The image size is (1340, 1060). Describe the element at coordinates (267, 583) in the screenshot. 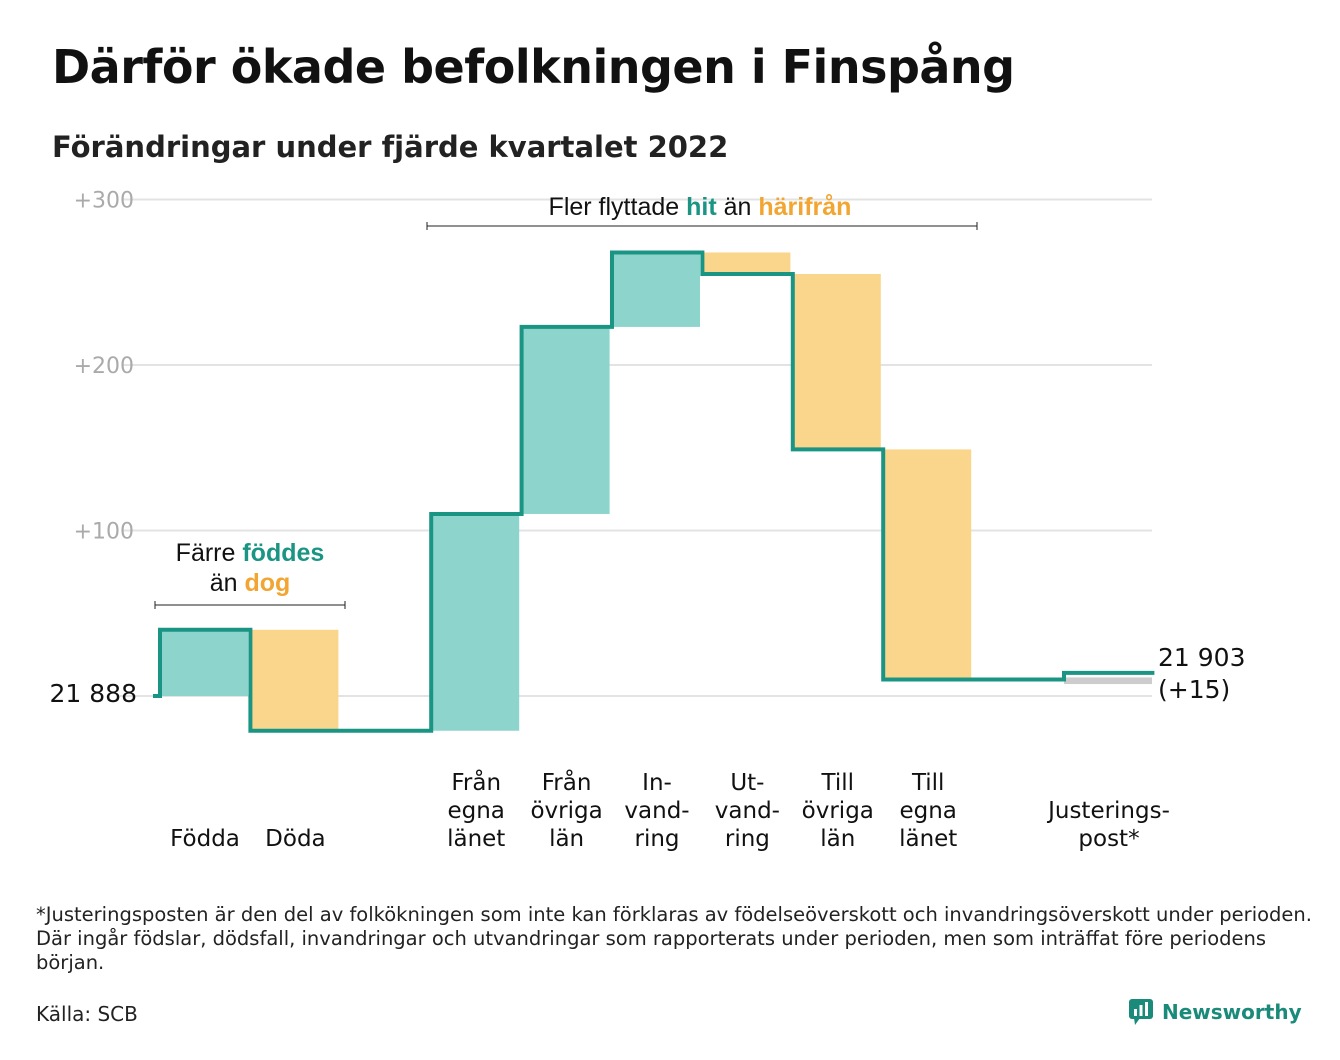

I see `births-annotation-line2-part: dog` at that location.